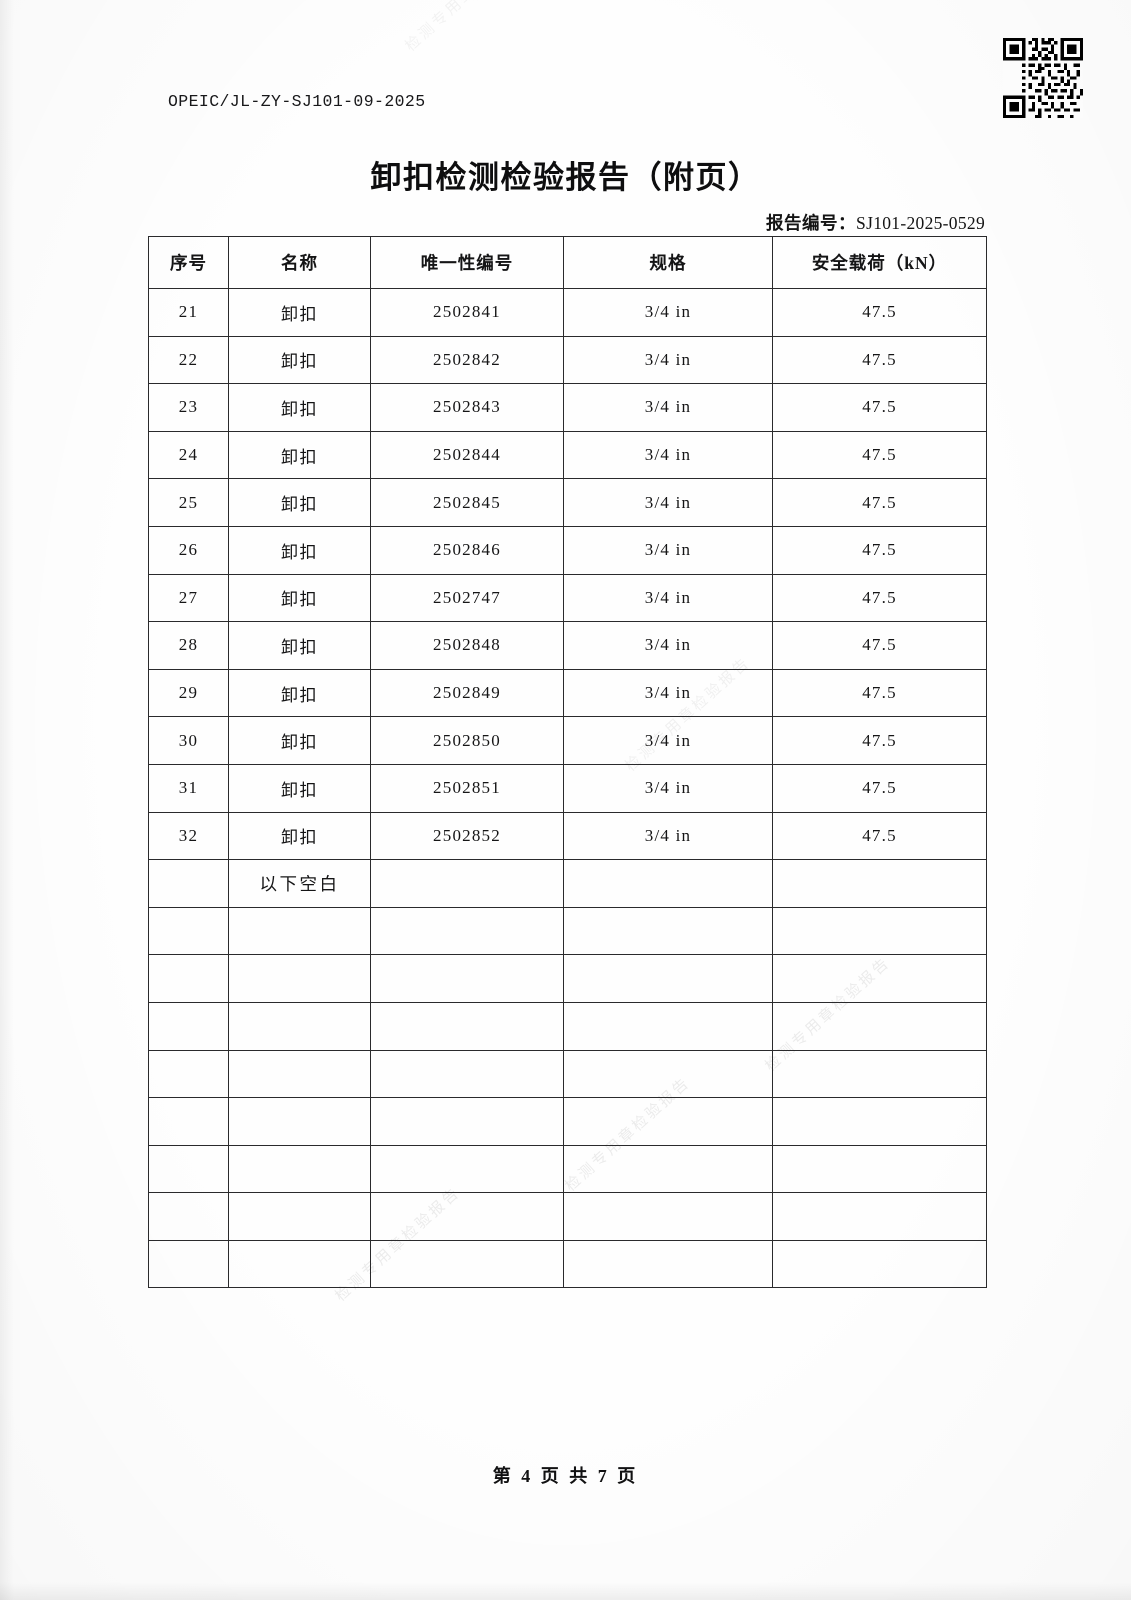  What do you see at coordinates (467, 312) in the screenshot?
I see `cell-uid: 2502841` at bounding box center [467, 312].